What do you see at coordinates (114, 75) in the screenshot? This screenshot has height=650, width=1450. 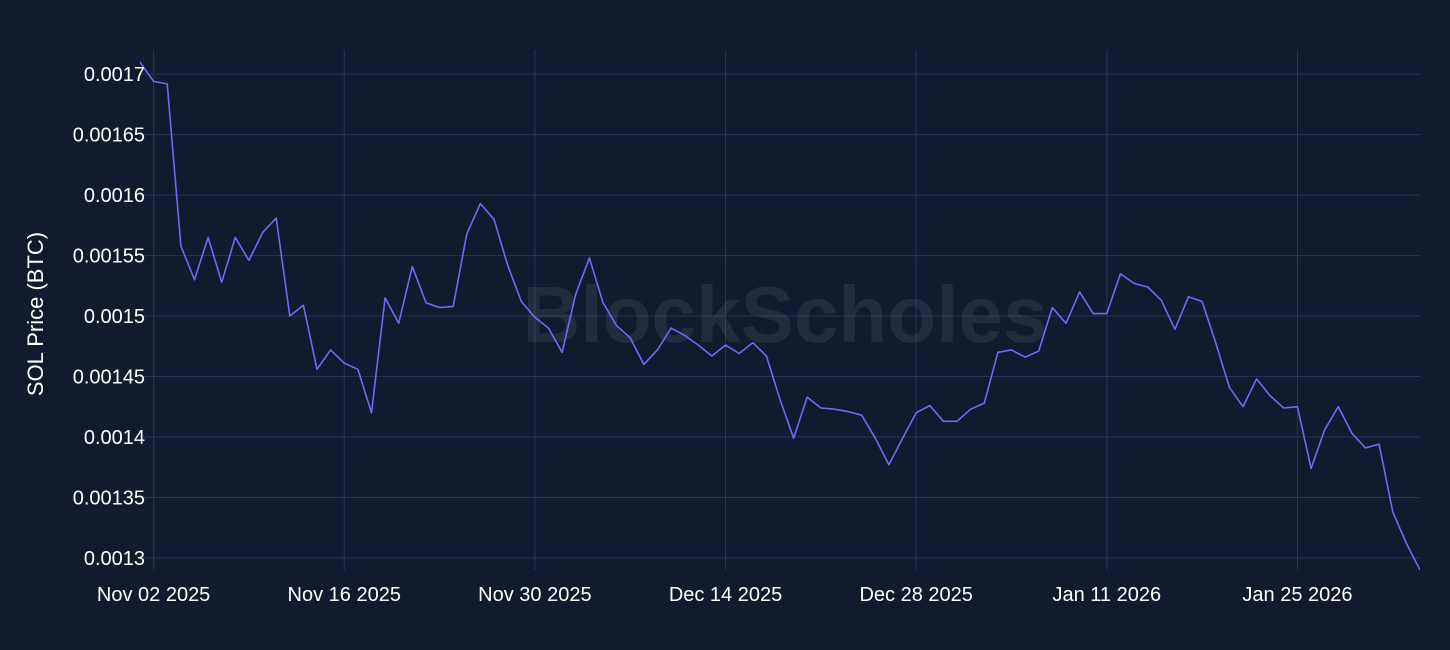 I see `y-tick-label: 0.0017` at bounding box center [114, 75].